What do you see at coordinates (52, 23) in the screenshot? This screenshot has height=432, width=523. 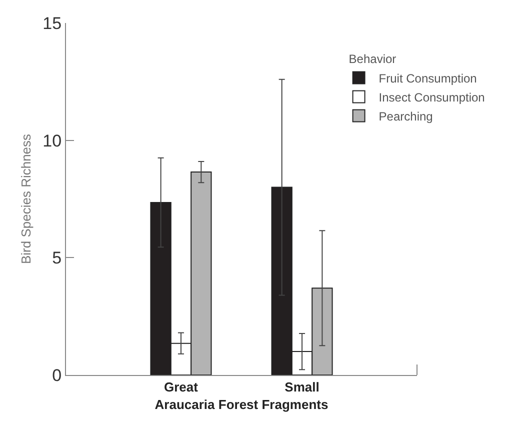 I see `y-tick-label: 15` at bounding box center [52, 23].